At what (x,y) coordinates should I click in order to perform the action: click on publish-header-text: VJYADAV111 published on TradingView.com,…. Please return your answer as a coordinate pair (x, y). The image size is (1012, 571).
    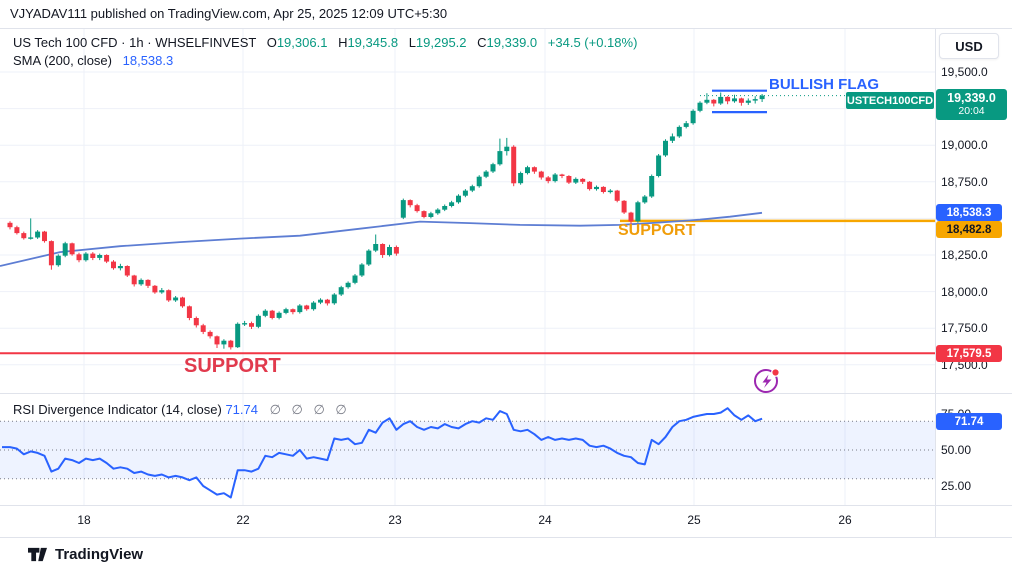
    Looking at the image, I should click on (229, 13).